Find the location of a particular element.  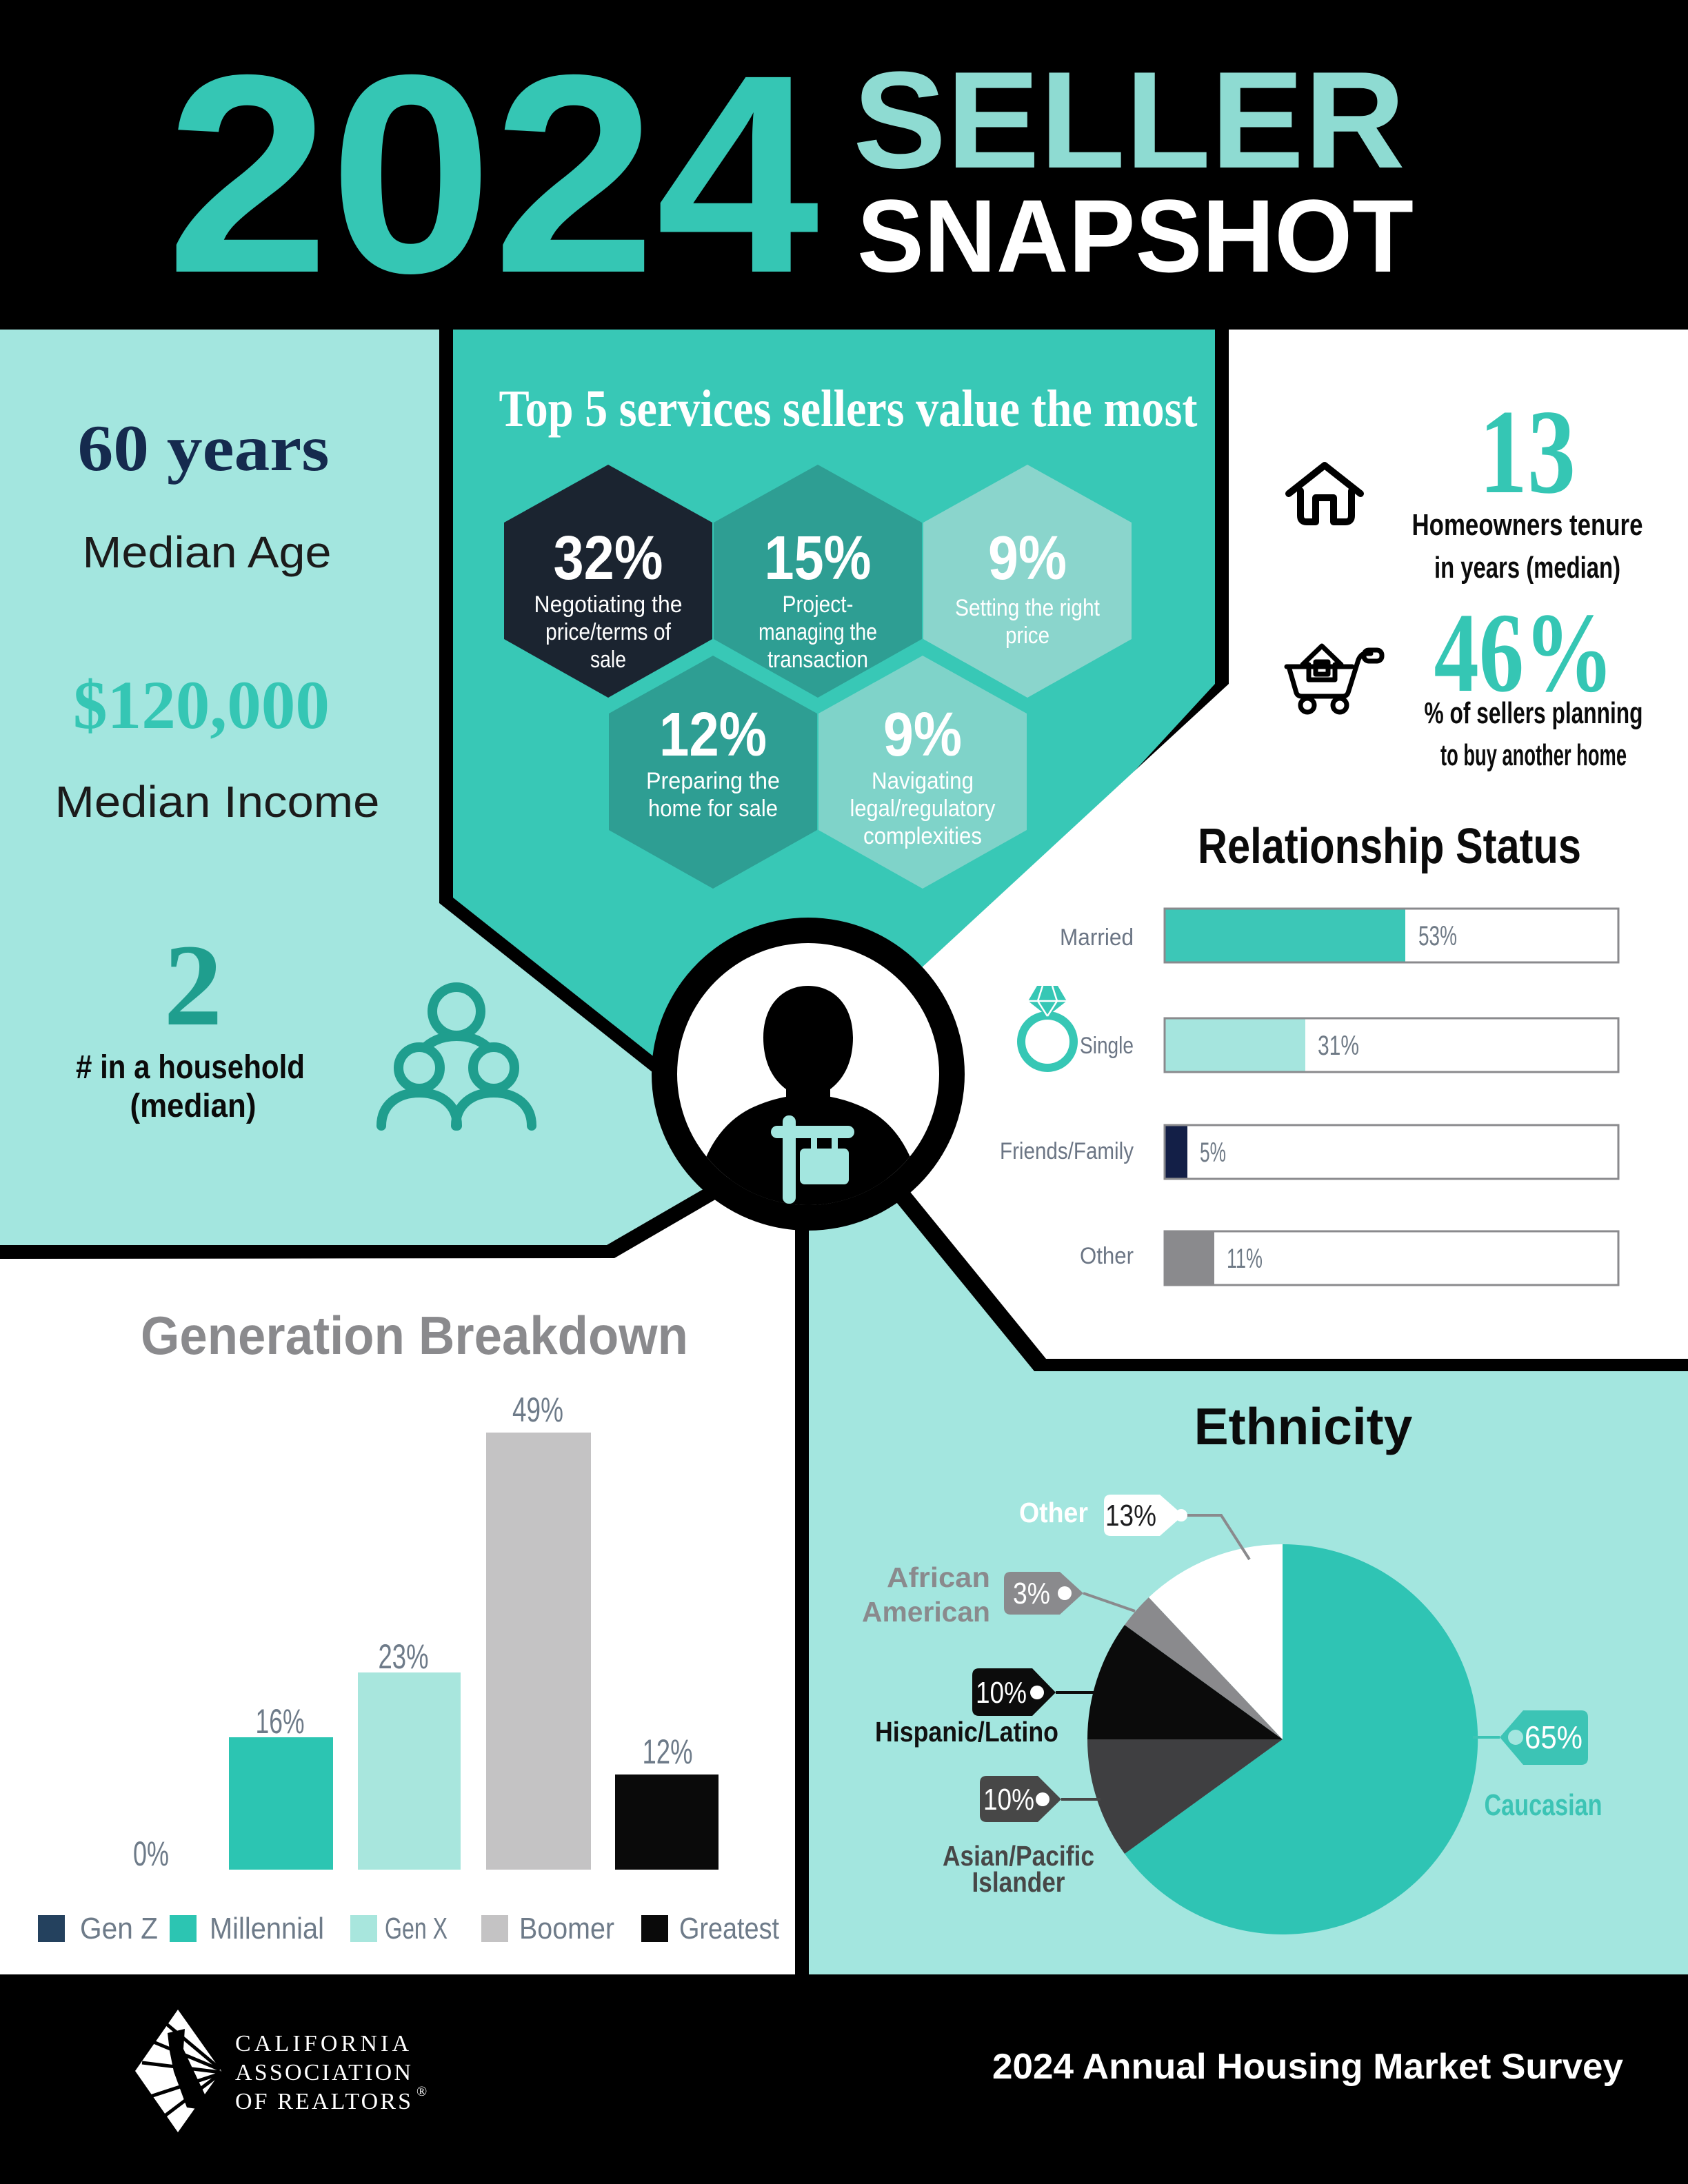

svg-text: 13% is located at coordinates (1130, 1516).